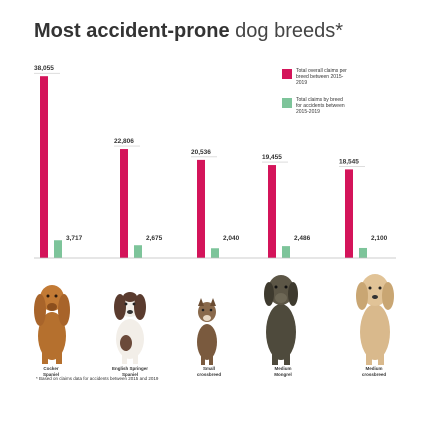 Image resolution: width=426 pixels, height=424 pixels. Describe the element at coordinates (44, 68) in the screenshot. I see `value-label-overall-0: 38,055` at that location.